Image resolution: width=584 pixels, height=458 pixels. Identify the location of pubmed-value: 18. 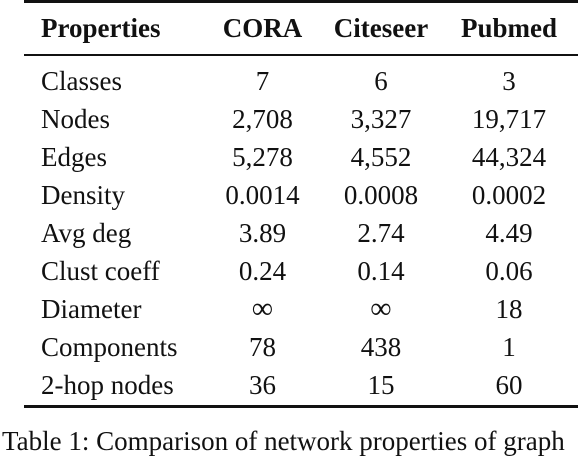
(509, 309).